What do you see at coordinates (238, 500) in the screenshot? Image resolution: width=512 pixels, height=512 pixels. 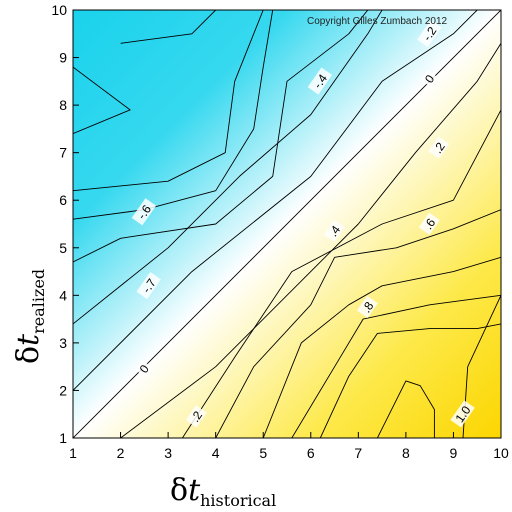 I see `x-axis-subscript: historical` at bounding box center [238, 500].